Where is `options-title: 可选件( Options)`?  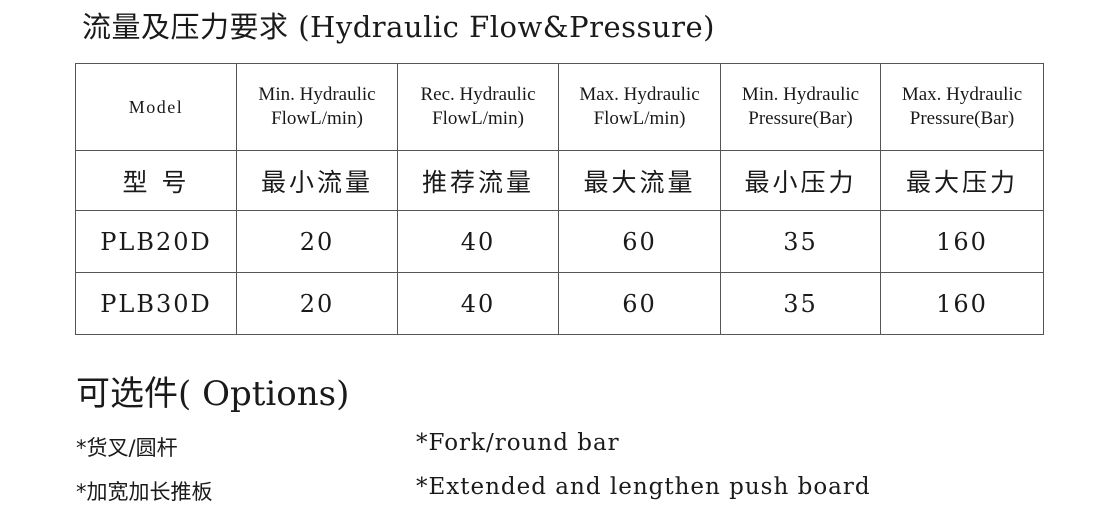 options-title: 可选件( Options) is located at coordinates (213, 394).